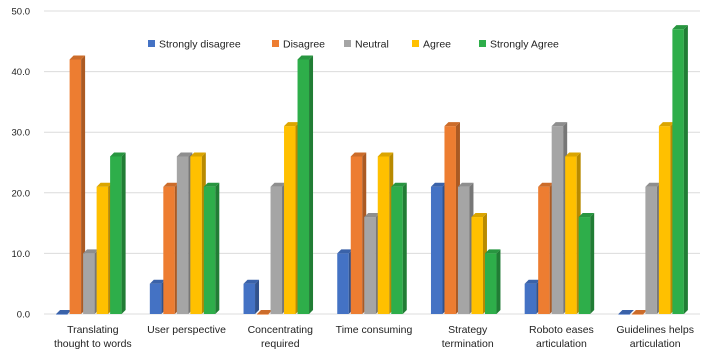 The height and width of the screenshot is (359, 709). I want to click on legend-item: Agree, so click(431, 45).